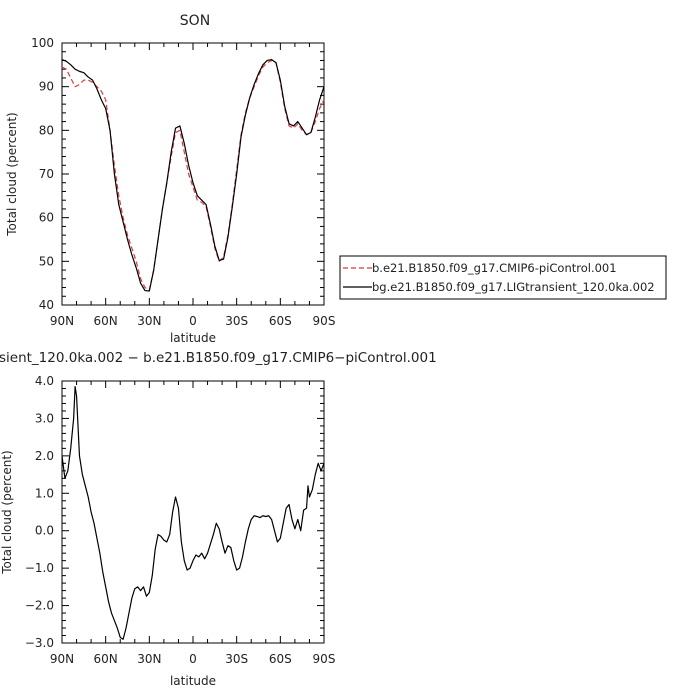  Describe the element at coordinates (44, 381) in the screenshot. I see `panel-2-y-tick-label: 4.0` at that location.